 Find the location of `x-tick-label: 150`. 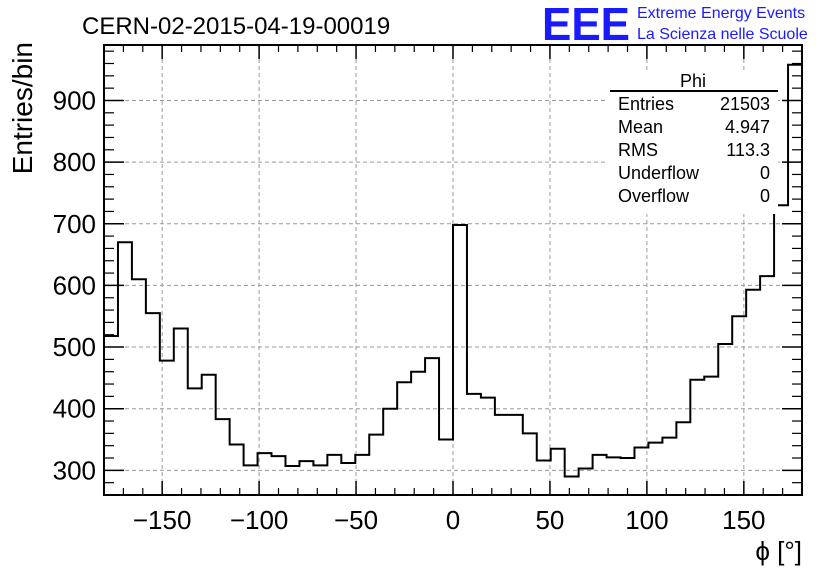

x-tick-label: 150 is located at coordinates (743, 520).